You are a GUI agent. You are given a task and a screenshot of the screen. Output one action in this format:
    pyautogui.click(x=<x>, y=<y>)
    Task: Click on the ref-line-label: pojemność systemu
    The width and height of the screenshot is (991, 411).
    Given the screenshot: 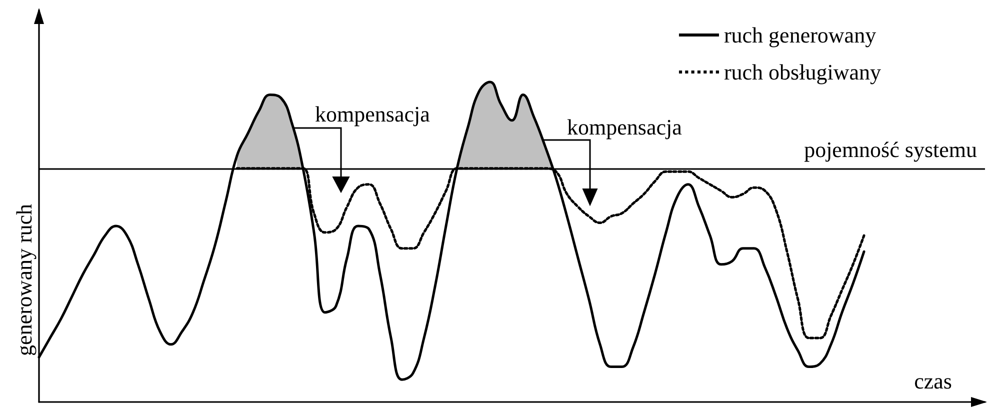 What is the action you would take?
    pyautogui.click(x=890, y=149)
    